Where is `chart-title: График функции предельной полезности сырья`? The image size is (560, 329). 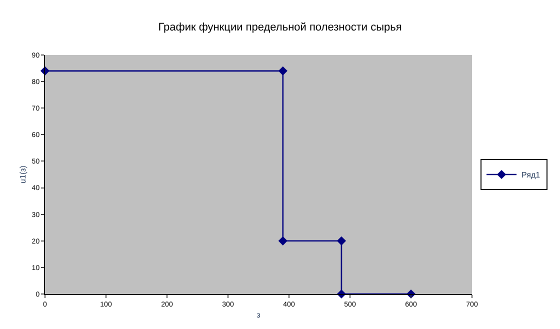 chart-title: График функции предельной полезности сырья is located at coordinates (280, 28).